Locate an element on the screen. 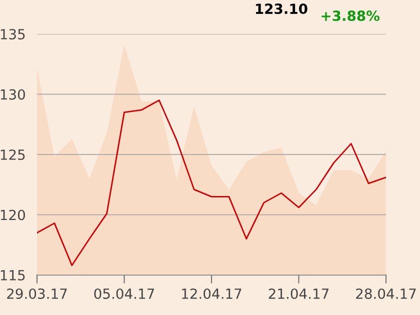  x-tick-label: 21.04.17 is located at coordinates (298, 293).